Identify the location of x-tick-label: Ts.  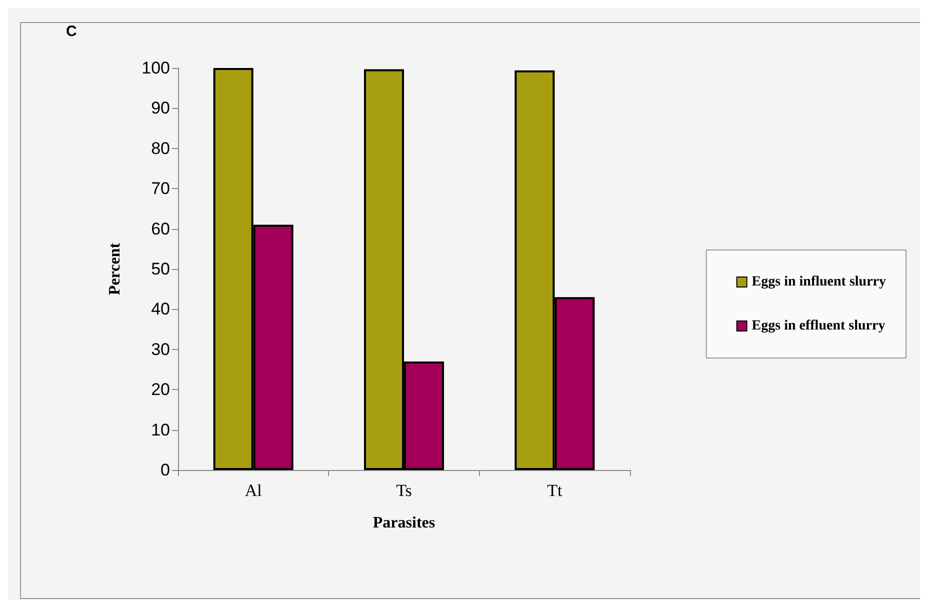
(404, 490).